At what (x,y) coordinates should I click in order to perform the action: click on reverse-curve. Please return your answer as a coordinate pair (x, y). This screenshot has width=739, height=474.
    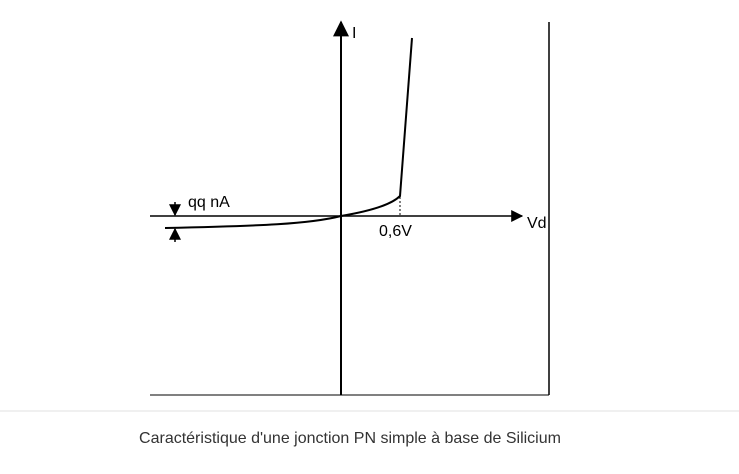
    Looking at the image, I should click on (253, 222).